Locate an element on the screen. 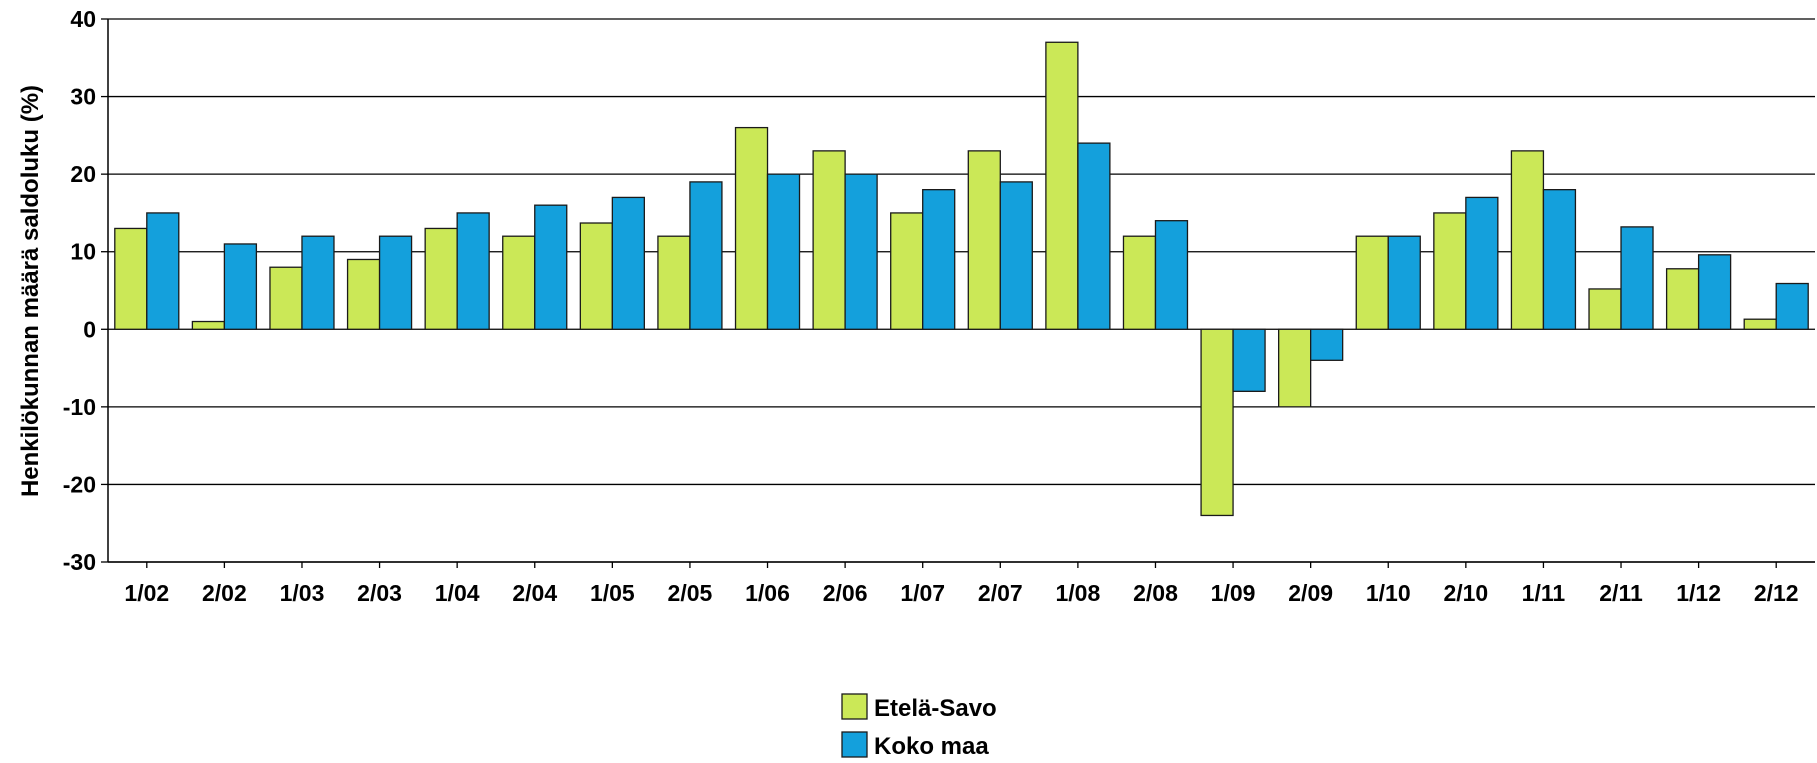  x-tick-label: 2/08 is located at coordinates (1155, 593).